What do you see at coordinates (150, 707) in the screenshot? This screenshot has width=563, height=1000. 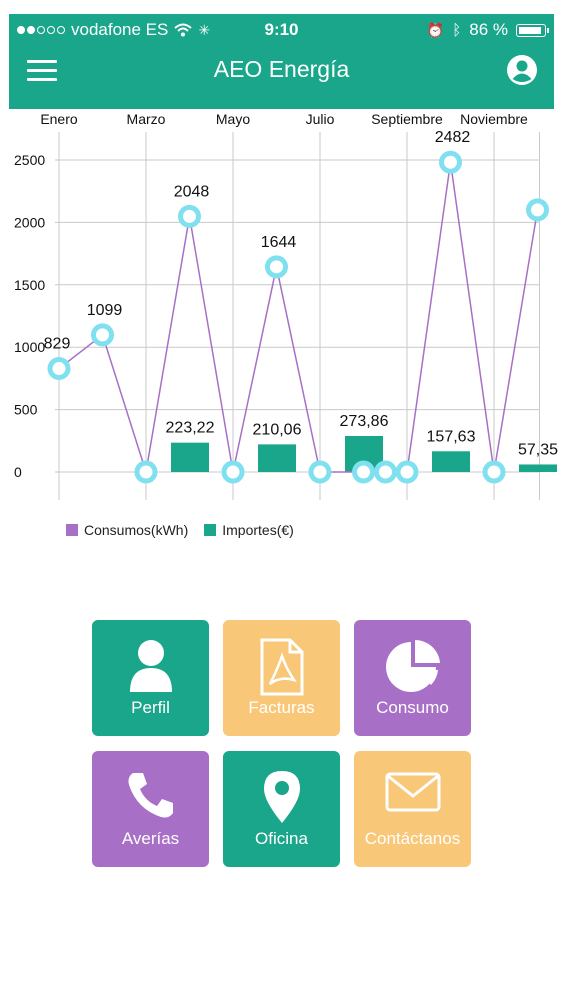 I see `tile-perfil-label: Perfil` at bounding box center [150, 707].